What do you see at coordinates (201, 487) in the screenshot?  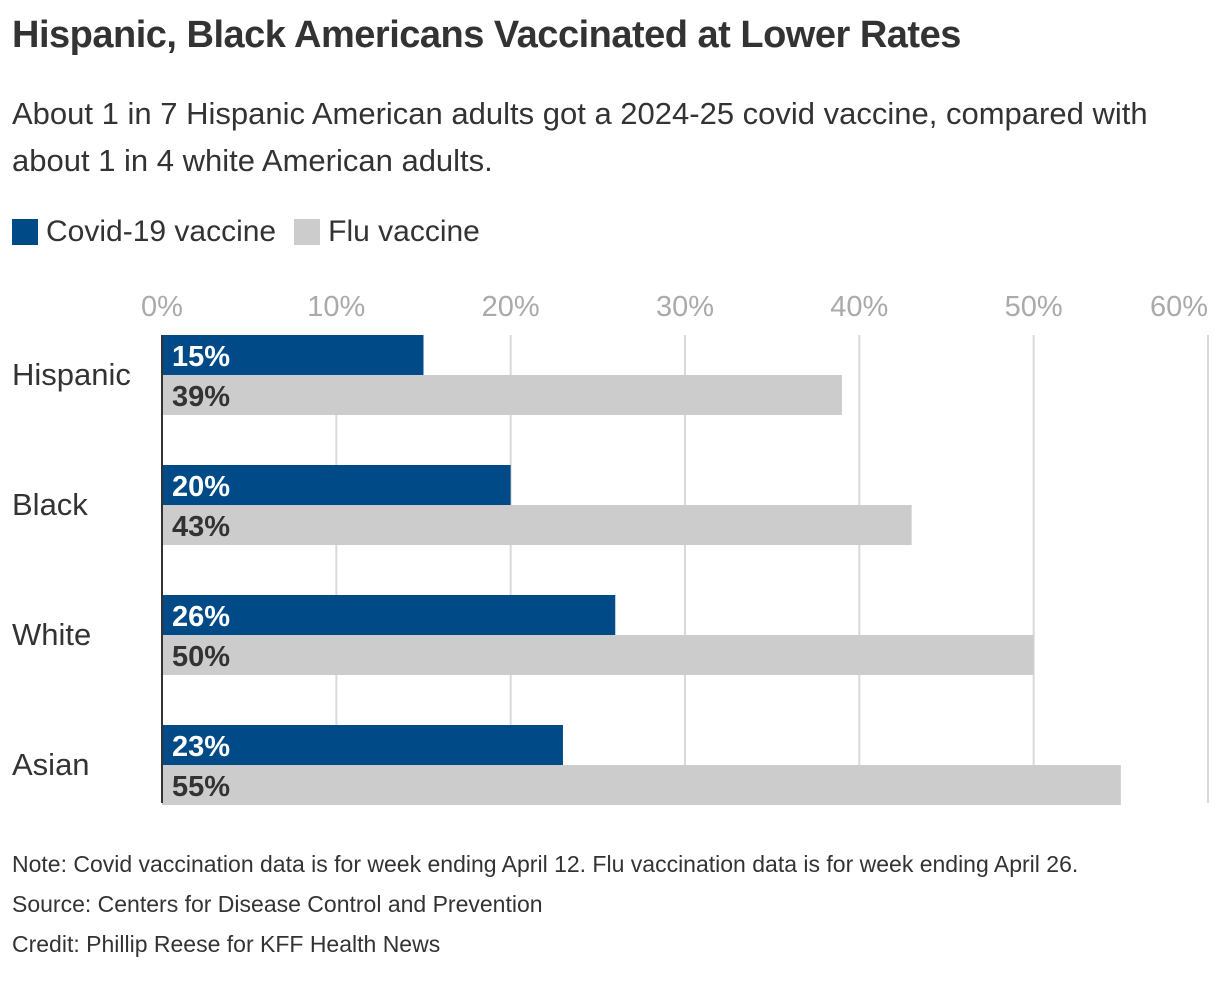 I see `covid-value-label-black: 20%` at bounding box center [201, 487].